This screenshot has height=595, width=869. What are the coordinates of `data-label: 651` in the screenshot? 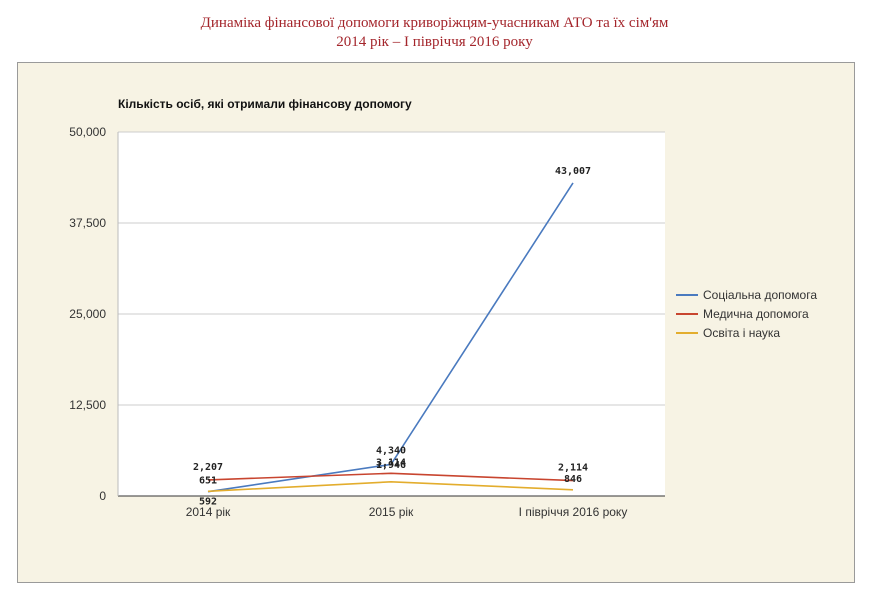 It's located at (208, 480).